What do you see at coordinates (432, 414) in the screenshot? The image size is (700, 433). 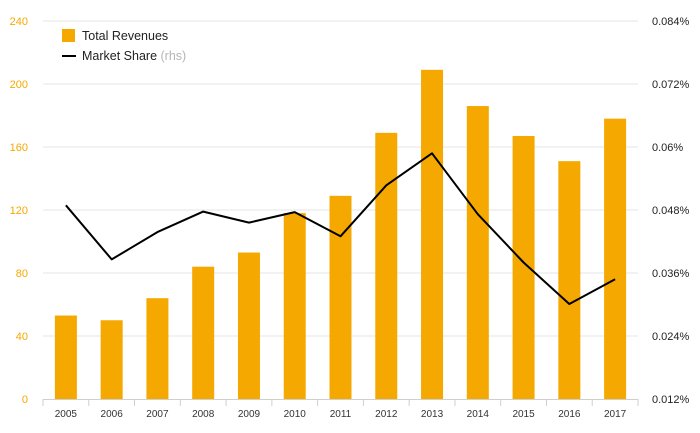 I see `x-tick-label: 2013` at bounding box center [432, 414].